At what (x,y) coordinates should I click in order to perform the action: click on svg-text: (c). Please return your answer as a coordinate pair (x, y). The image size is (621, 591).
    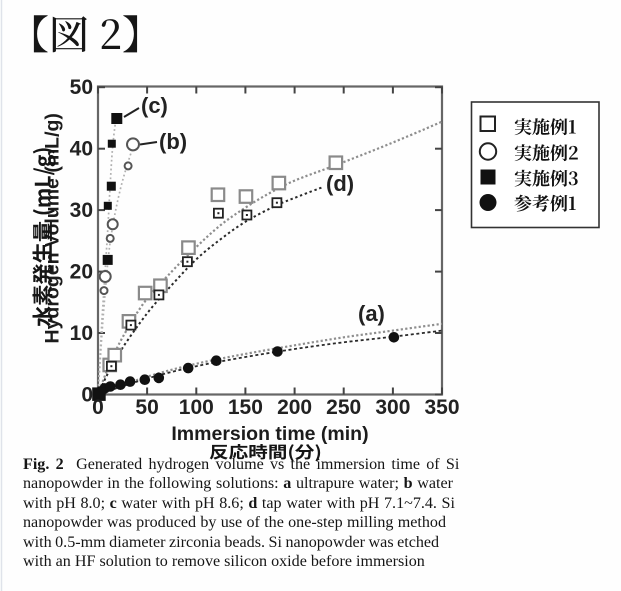
    Looking at the image, I should click on (154, 105).